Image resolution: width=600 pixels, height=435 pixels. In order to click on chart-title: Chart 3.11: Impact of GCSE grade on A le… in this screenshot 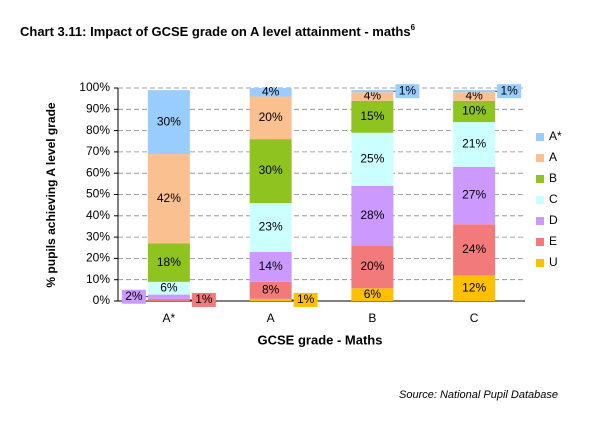, I will do `click(218, 31)`.